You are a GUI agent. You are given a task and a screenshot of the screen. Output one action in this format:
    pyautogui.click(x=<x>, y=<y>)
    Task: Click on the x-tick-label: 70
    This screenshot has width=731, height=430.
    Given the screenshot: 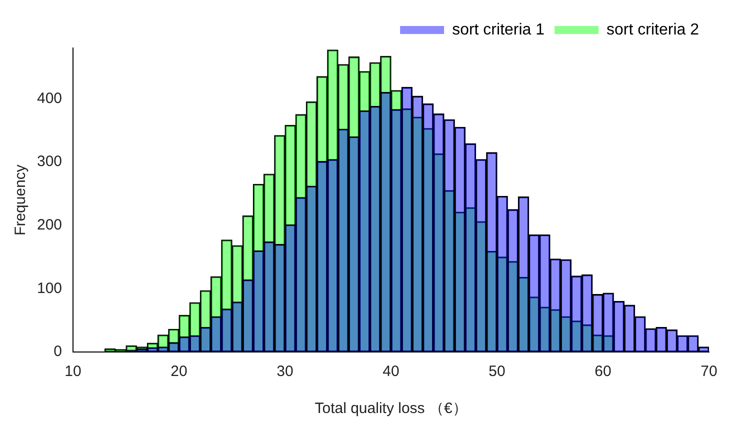 What is the action you would take?
    pyautogui.click(x=709, y=371)
    